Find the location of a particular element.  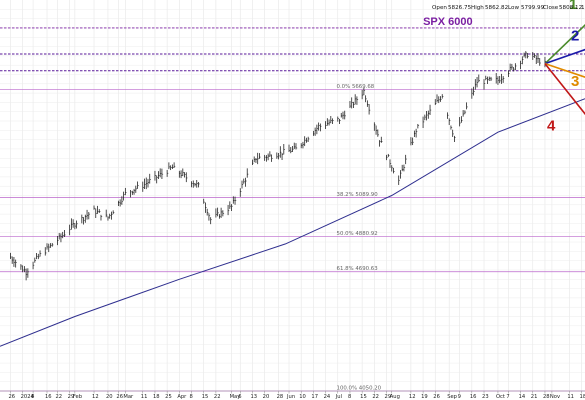

fib-level-label: 38.2% 5089.90 is located at coordinates (358, 195).